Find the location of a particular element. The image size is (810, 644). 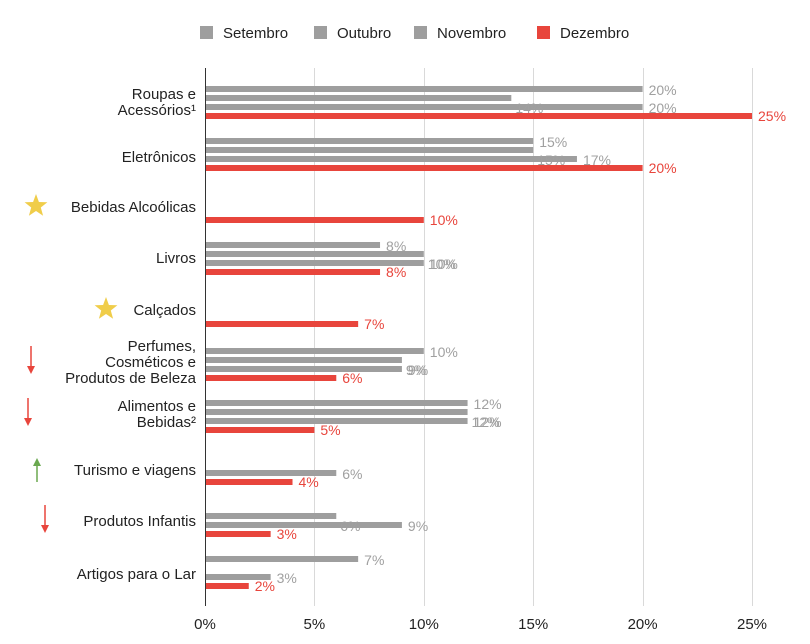

data-label-outubro: 10% is located at coordinates (442, 264).